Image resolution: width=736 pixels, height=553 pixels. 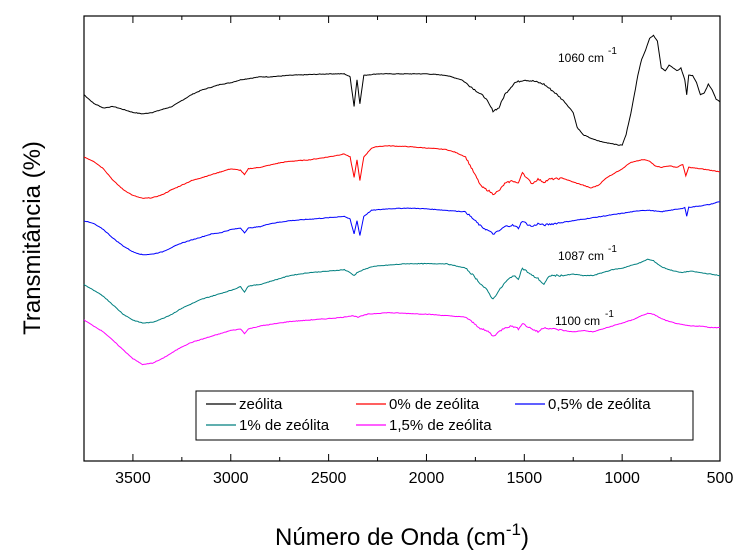 What do you see at coordinates (390, 537) in the screenshot?
I see `x-axis-title-main: Número de Onda (cm` at bounding box center [390, 537].